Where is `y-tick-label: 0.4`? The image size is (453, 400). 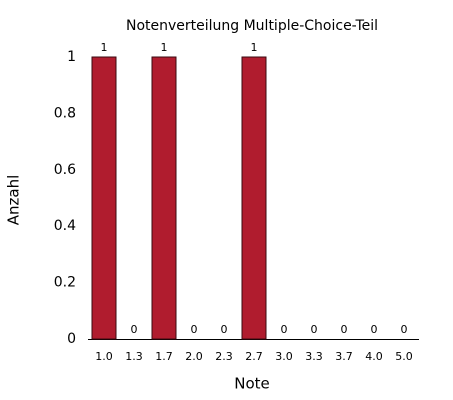
y-tick-label: 0.4 is located at coordinates (65, 226).